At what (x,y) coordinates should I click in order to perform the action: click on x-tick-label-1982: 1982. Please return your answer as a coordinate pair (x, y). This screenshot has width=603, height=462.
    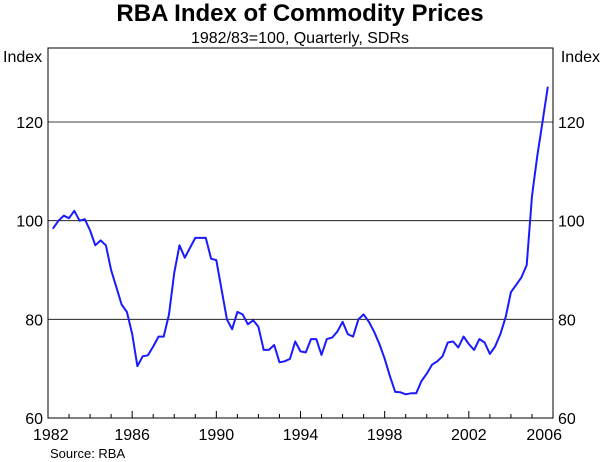
    Looking at the image, I should click on (51, 435).